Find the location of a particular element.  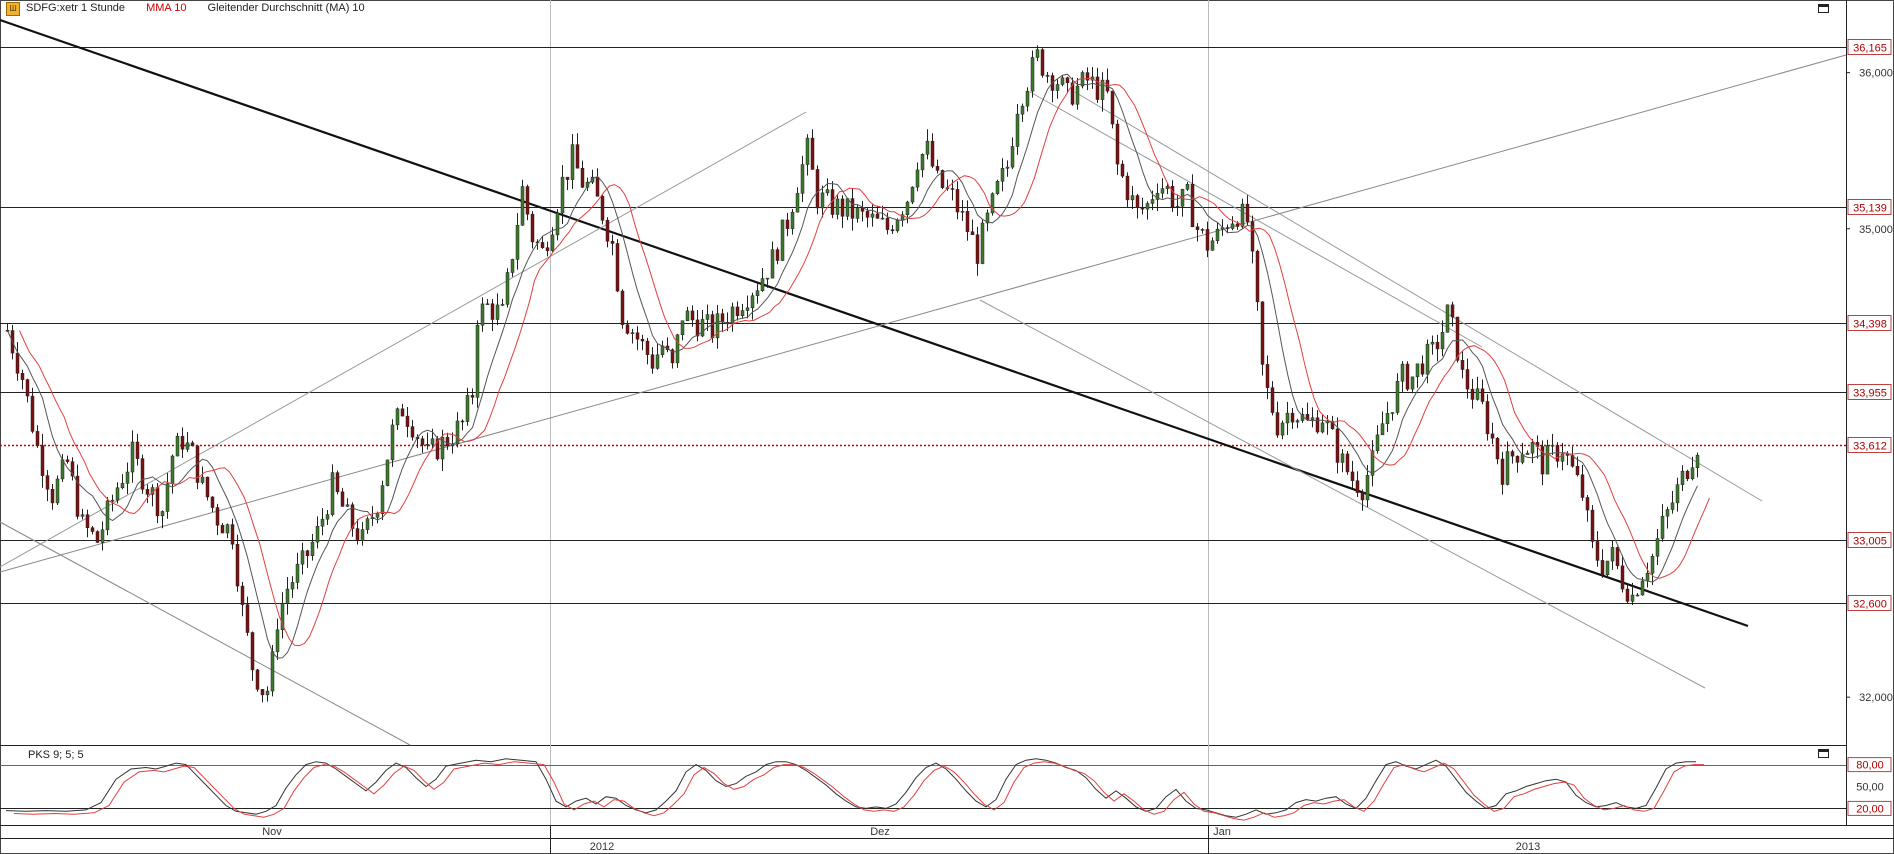

maximize-oscillator-pane-icon is located at coordinates (1823, 753).